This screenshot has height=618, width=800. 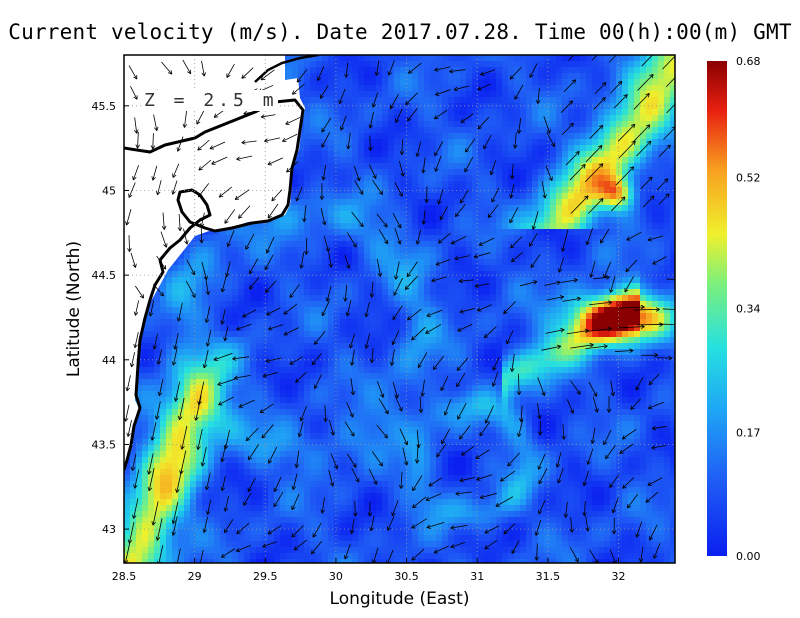 What do you see at coordinates (214, 284) in the screenshot?
I see `coastline` at bounding box center [214, 284].